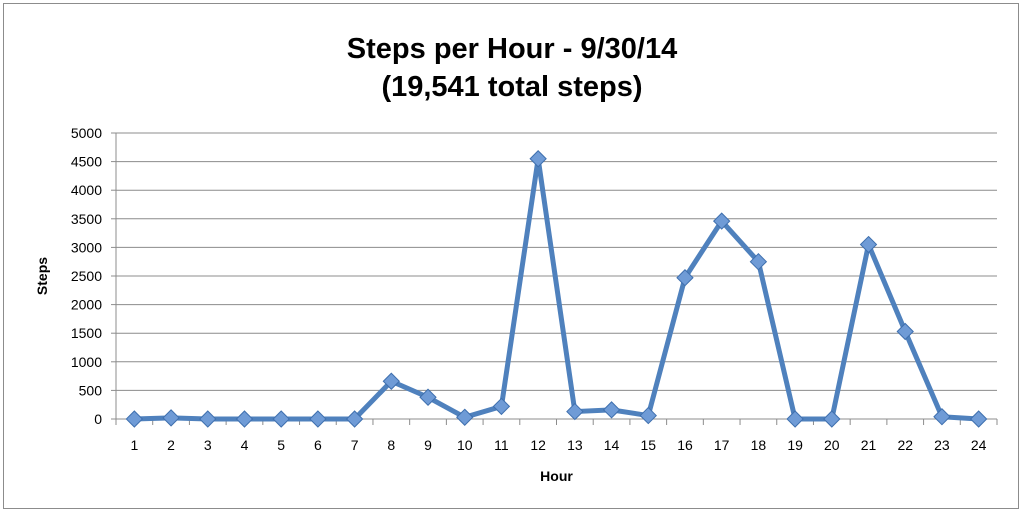 This screenshot has height=514, width=1024. What do you see at coordinates (832, 445) in the screenshot?
I see `x-tick-label: 20` at bounding box center [832, 445].